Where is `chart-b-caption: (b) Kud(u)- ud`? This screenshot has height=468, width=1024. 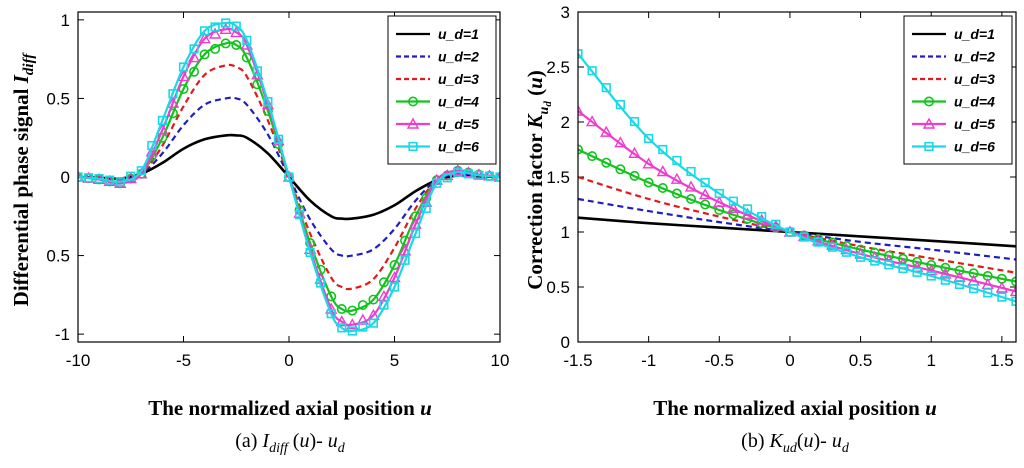 chart-b-caption: (b) Kud(u)- ud is located at coordinates (795, 443).